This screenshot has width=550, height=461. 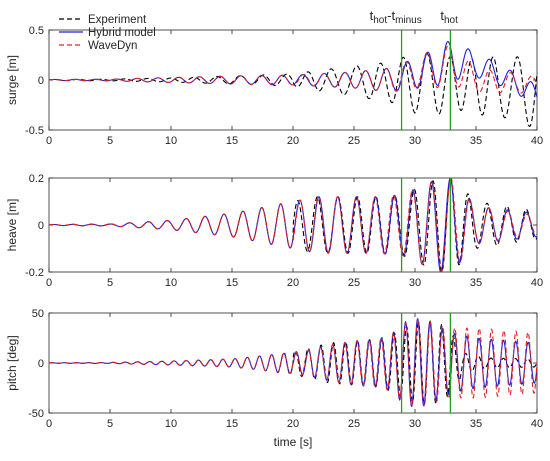 I want to click on y-tick-label: -0.5, so click(x=34, y=131).